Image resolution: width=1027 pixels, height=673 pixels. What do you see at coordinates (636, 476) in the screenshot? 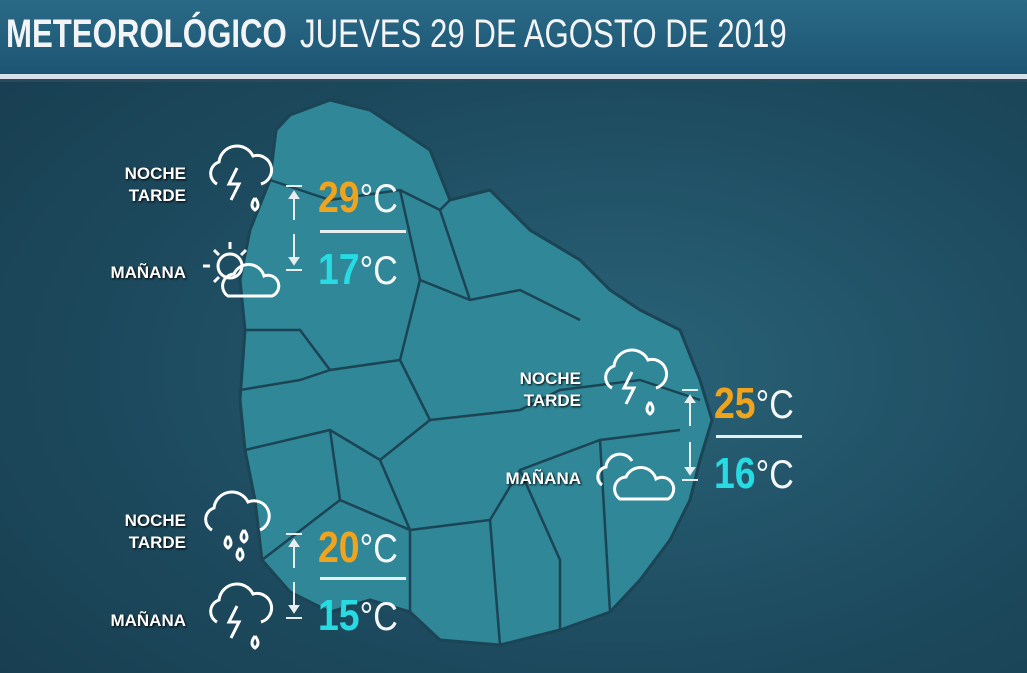
I see `cloudy-icon` at bounding box center [636, 476].